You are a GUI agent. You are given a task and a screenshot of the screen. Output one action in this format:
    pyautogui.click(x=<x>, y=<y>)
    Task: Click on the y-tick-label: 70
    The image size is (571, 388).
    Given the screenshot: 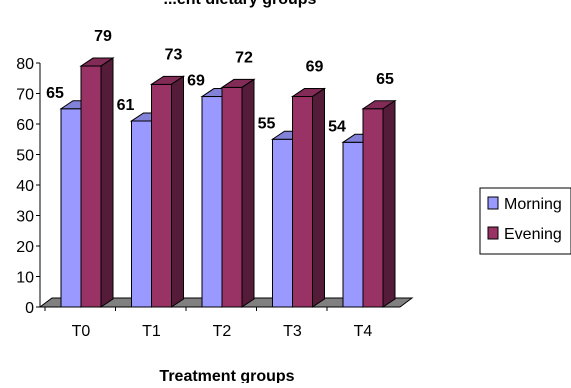 What is the action you would take?
    pyautogui.click(x=25, y=95)
    